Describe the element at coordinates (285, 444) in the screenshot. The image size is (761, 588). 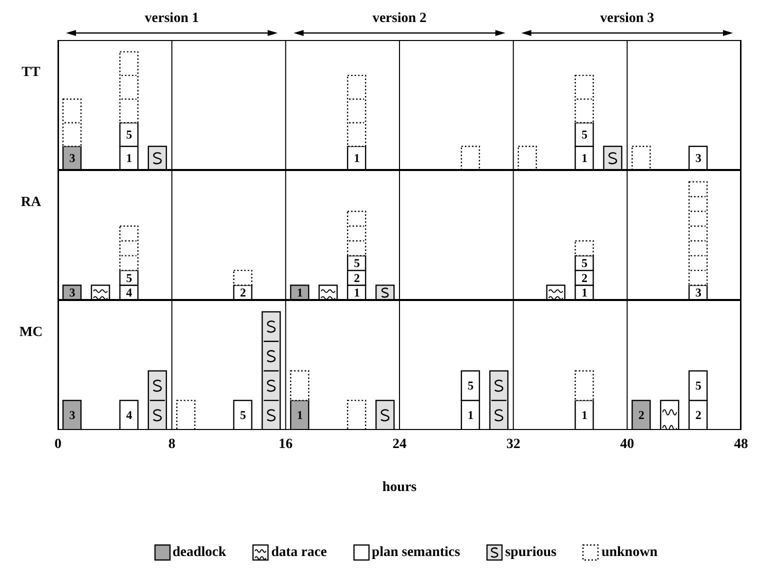
I see `x-tick-label: 16` at that location.